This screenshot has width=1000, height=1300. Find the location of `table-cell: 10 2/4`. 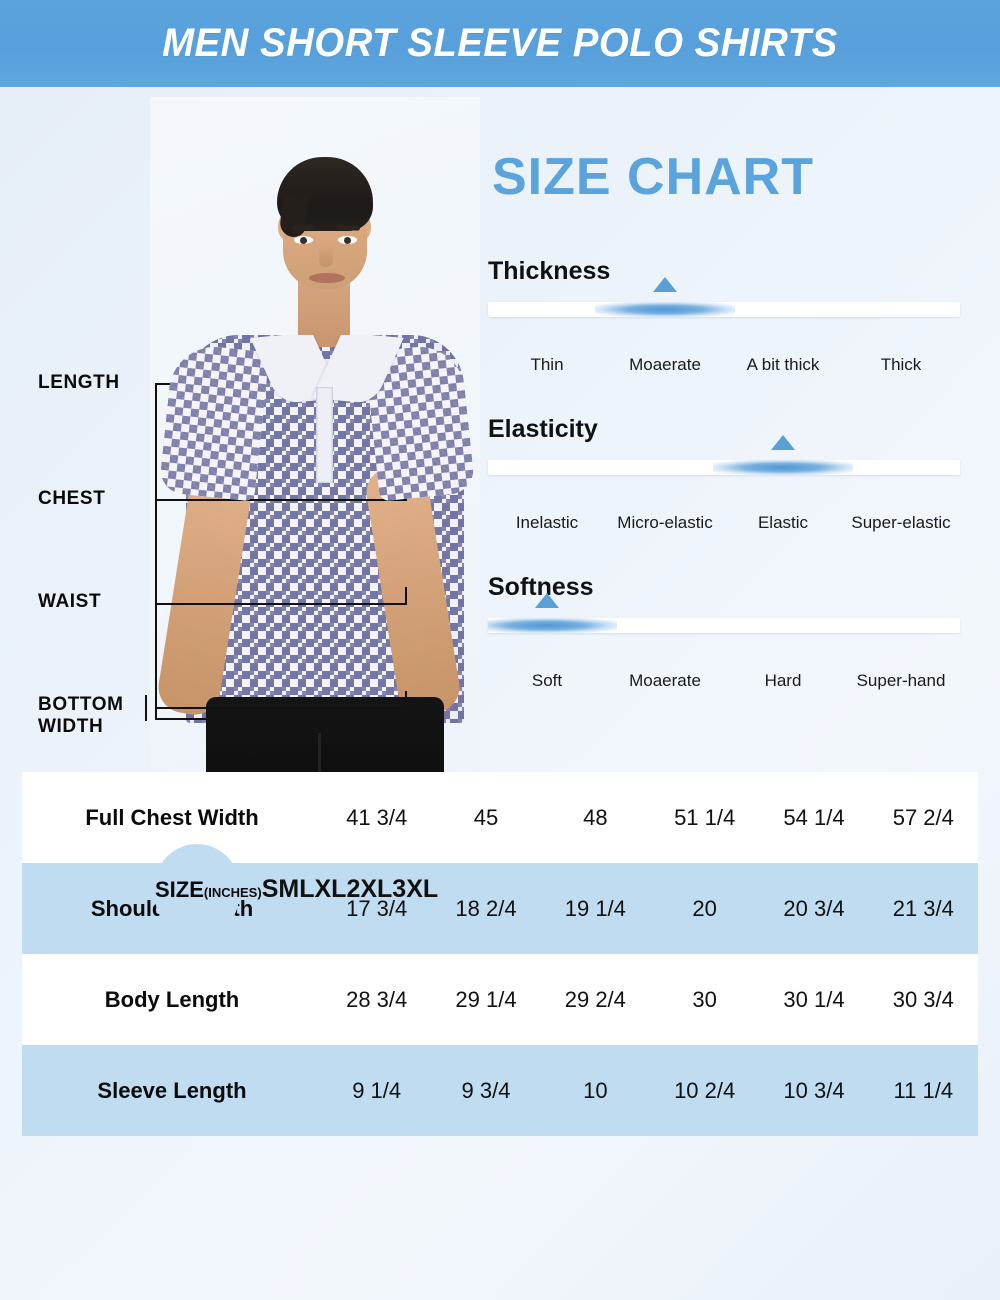

table-cell: 10 2/4 is located at coordinates (705, 1090).